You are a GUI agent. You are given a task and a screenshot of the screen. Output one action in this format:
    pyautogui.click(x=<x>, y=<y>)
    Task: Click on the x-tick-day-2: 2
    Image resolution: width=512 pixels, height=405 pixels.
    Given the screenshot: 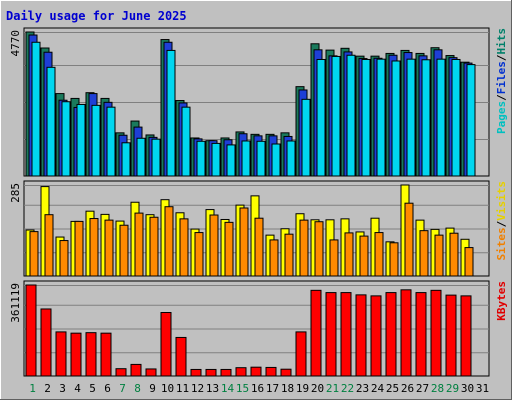 What is the action you would take?
    pyautogui.click(x=47, y=388)
    